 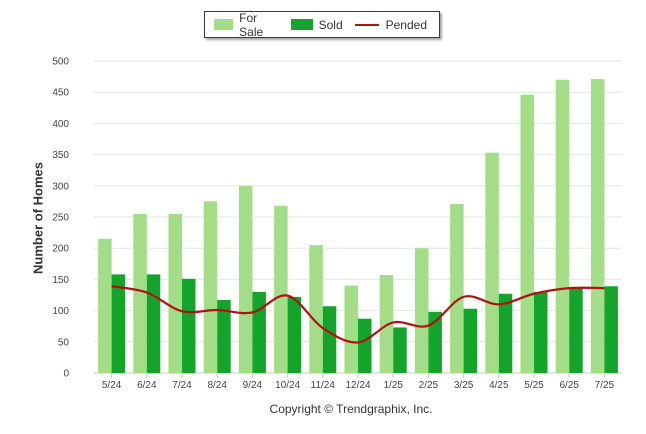 What do you see at coordinates (60, 249) in the screenshot?
I see `y-tick-label: 200` at bounding box center [60, 249].